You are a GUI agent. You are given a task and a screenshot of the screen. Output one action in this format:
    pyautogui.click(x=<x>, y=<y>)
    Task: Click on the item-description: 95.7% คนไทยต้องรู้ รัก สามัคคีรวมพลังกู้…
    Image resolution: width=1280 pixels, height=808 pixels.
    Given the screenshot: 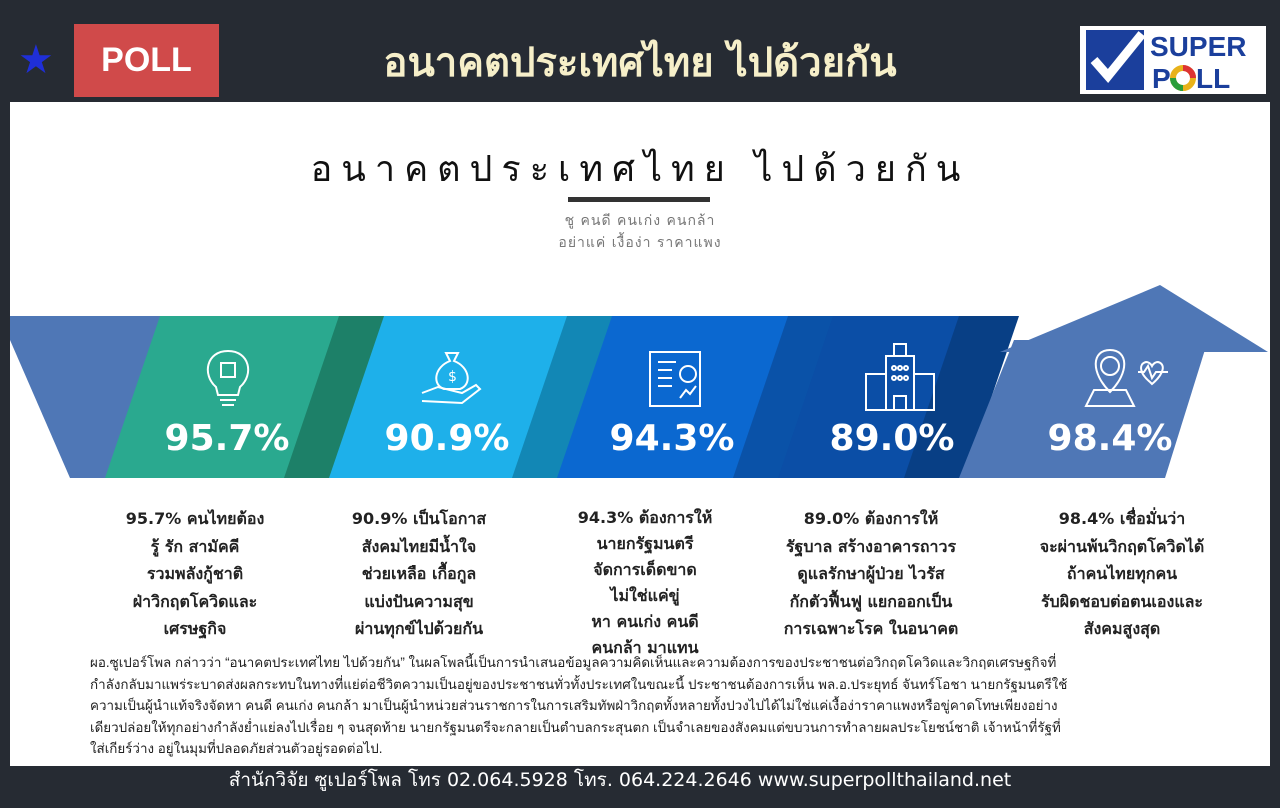 What is the action you would take?
    pyautogui.click(x=195, y=574)
    